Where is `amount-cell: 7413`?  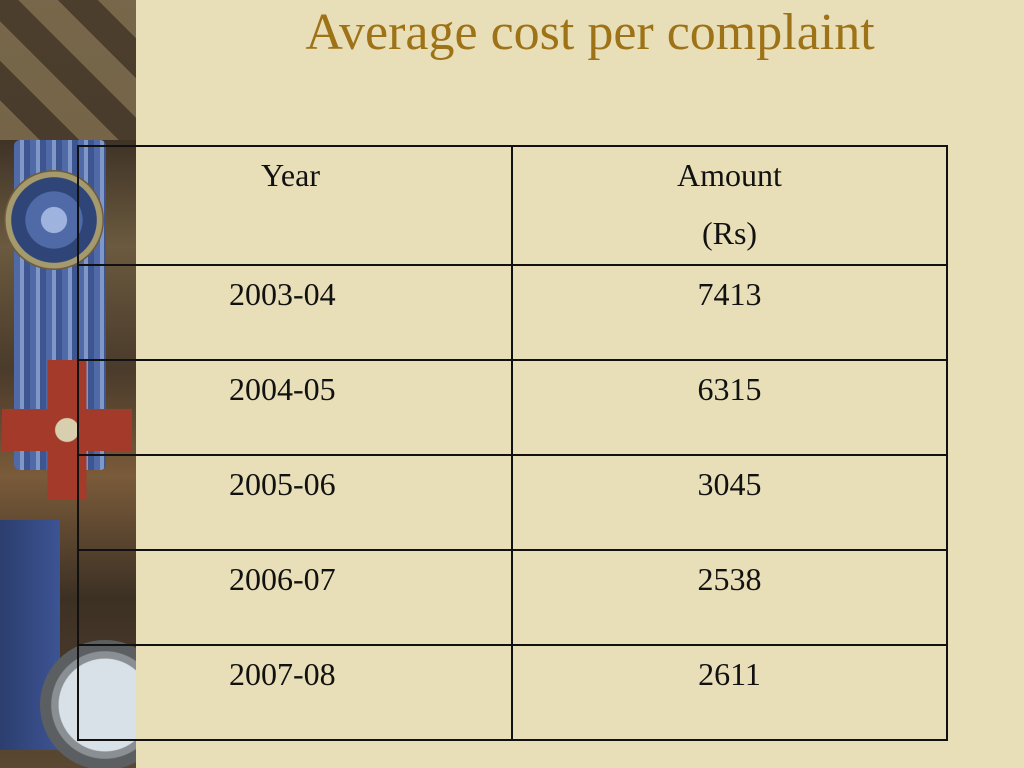 amount-cell: 7413 is located at coordinates (729, 312).